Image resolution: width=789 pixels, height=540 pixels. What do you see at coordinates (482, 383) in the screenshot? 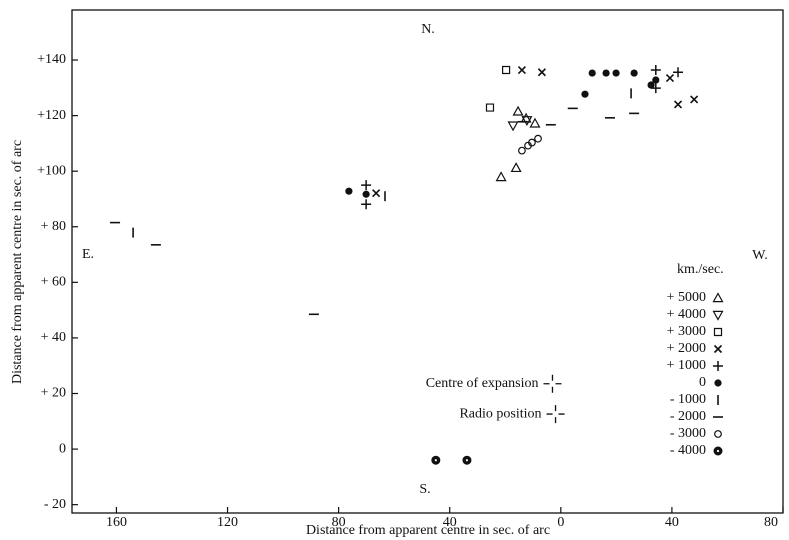
I see `reference-label: Centre of expansion` at bounding box center [482, 383].